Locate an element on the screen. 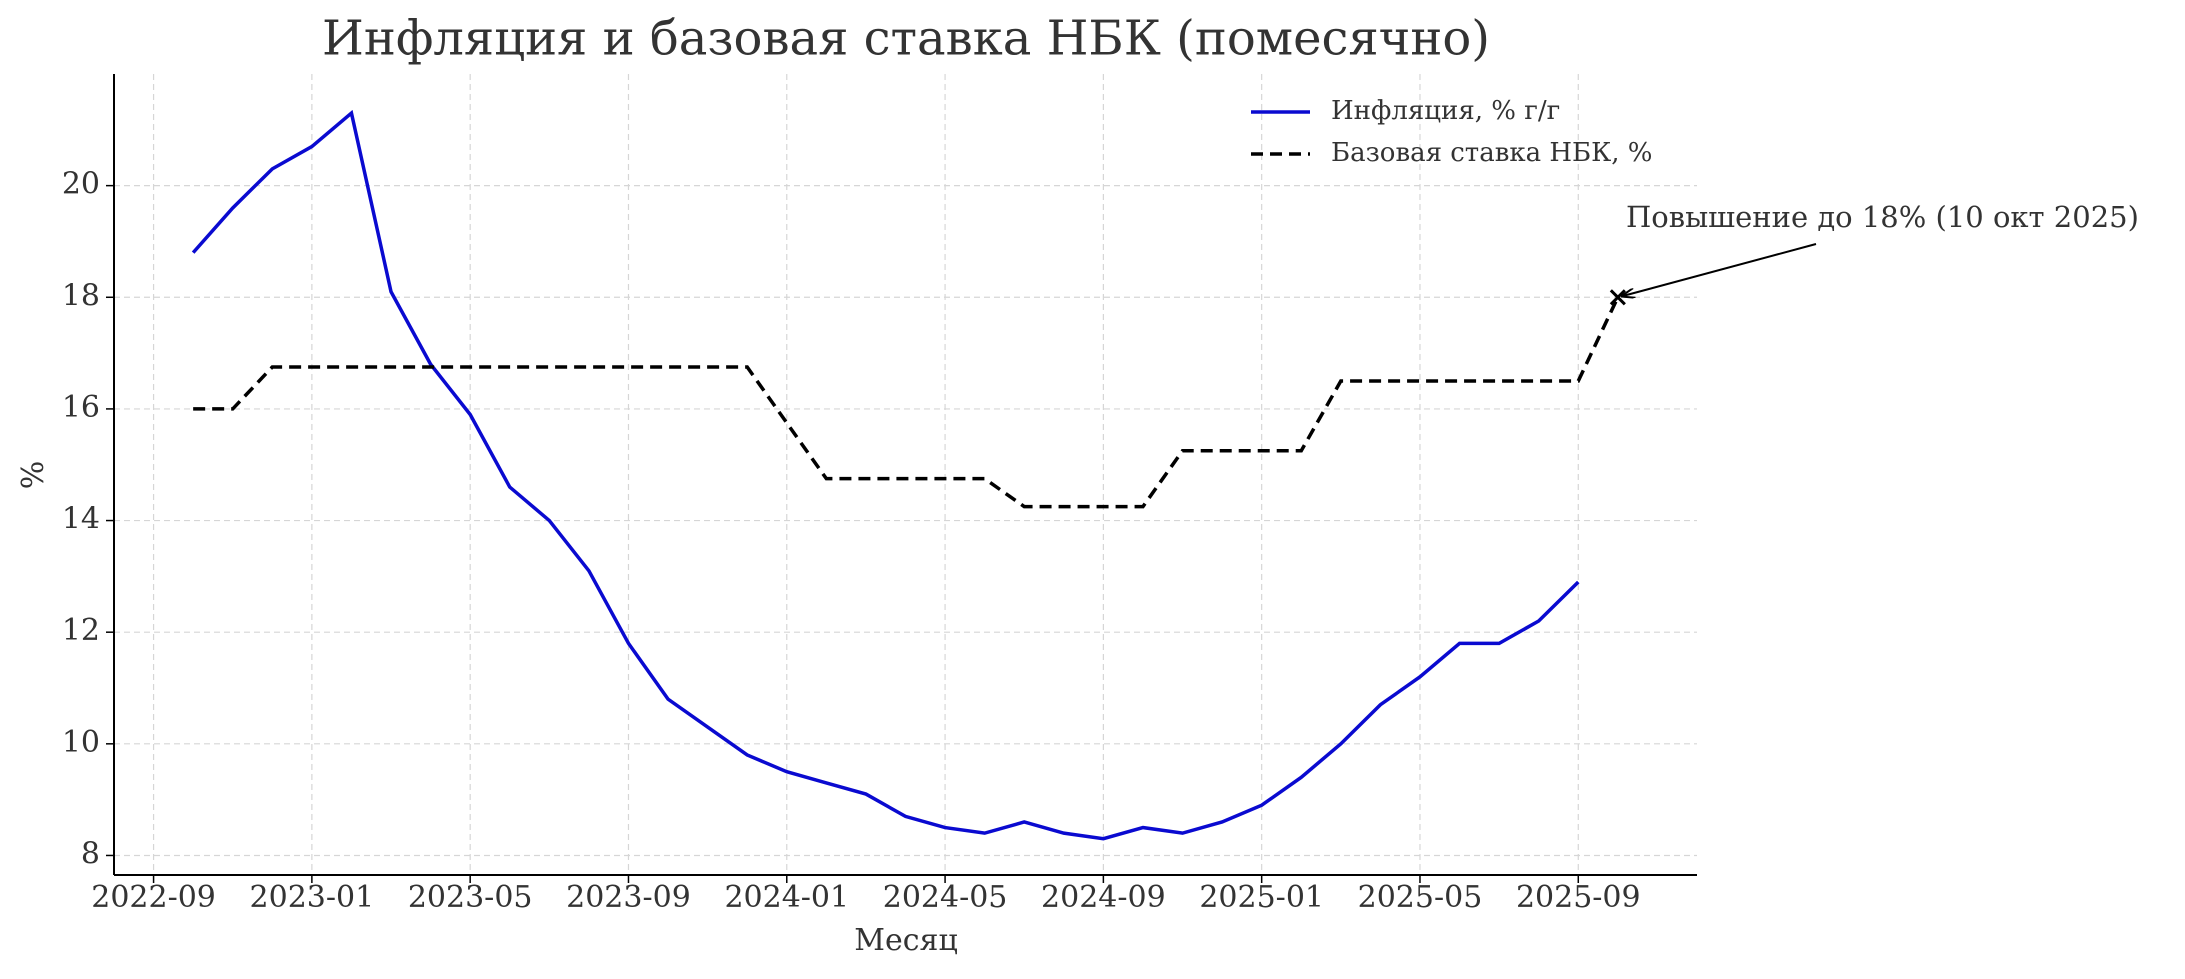 The width and height of the screenshot is (2185, 979). y-tick-label: 10 is located at coordinates (81, 742).